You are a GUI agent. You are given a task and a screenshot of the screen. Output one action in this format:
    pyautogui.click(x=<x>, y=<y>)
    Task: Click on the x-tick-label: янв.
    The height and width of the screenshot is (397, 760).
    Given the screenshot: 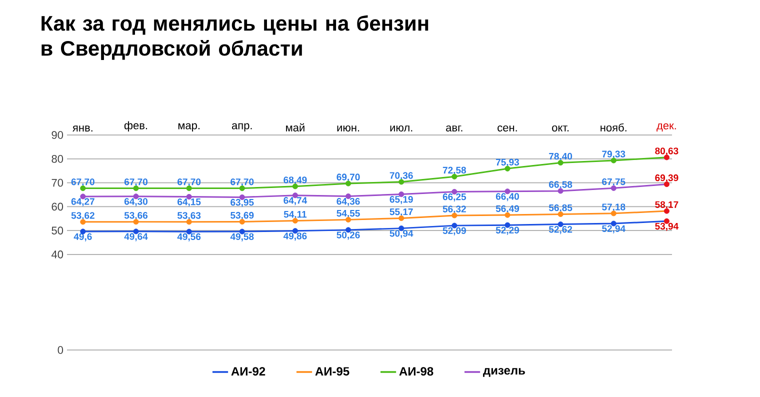 What is the action you would take?
    pyautogui.click(x=82, y=129)
    